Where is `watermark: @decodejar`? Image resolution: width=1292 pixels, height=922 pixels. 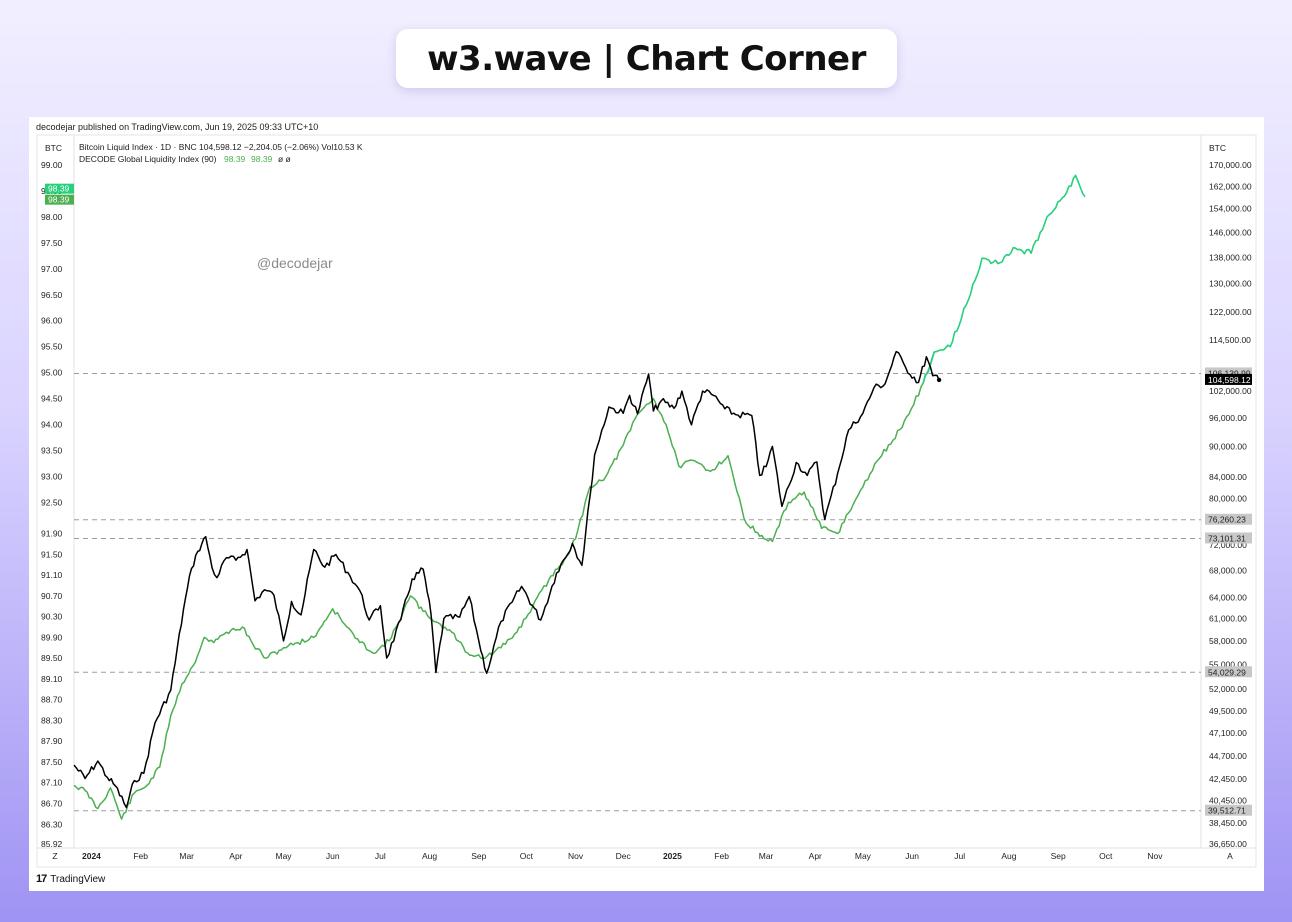 watermark: @decodejar is located at coordinates (295, 263).